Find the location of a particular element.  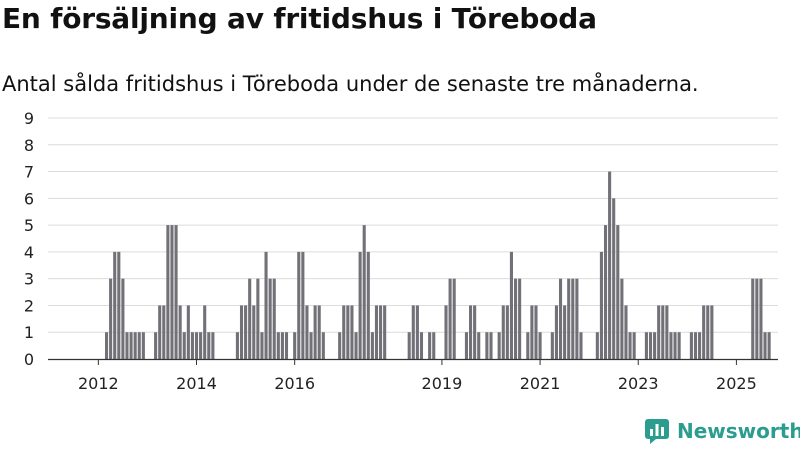

y-tick-label: 1 is located at coordinates (29, 332).